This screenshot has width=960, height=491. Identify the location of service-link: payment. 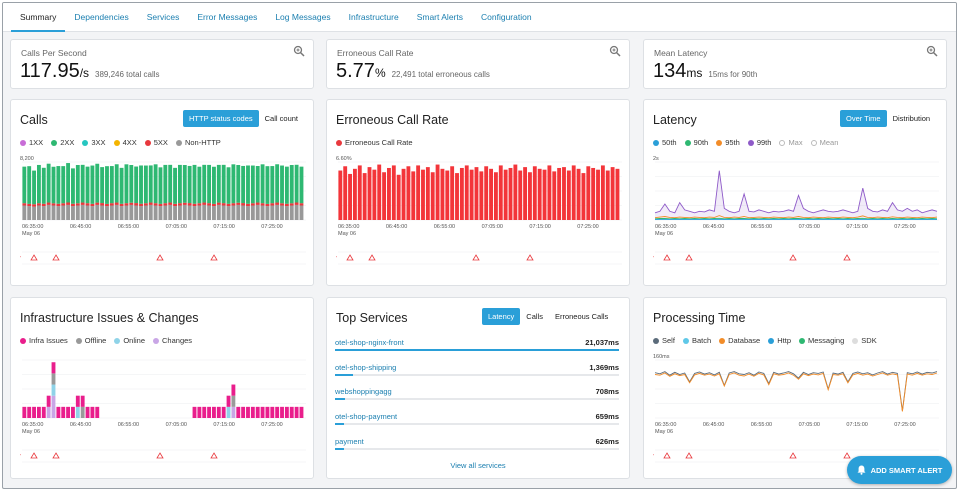
(349, 441).